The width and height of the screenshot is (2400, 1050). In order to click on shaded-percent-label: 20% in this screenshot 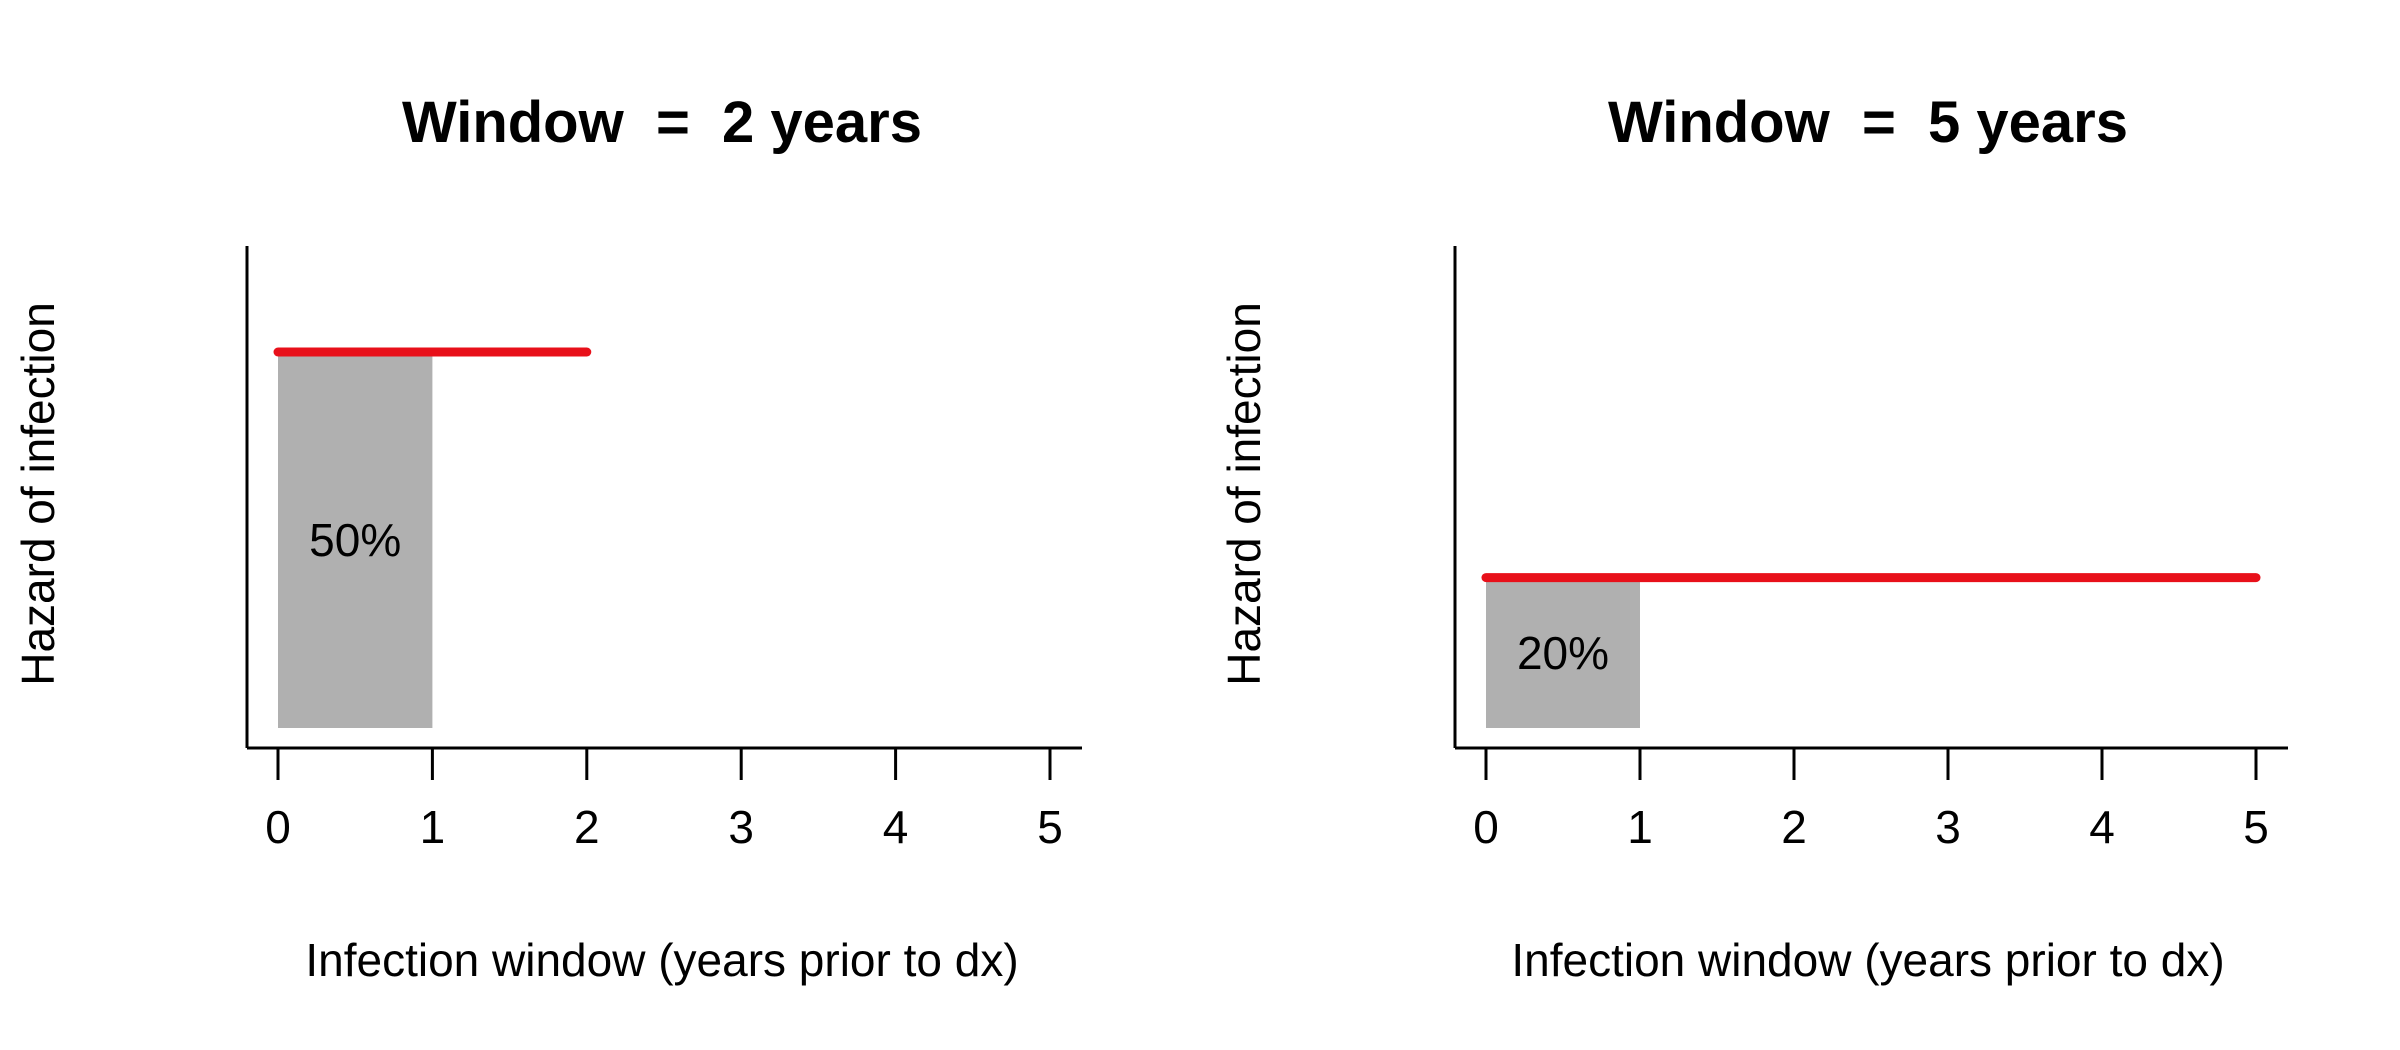, I will do `click(1563, 653)`.